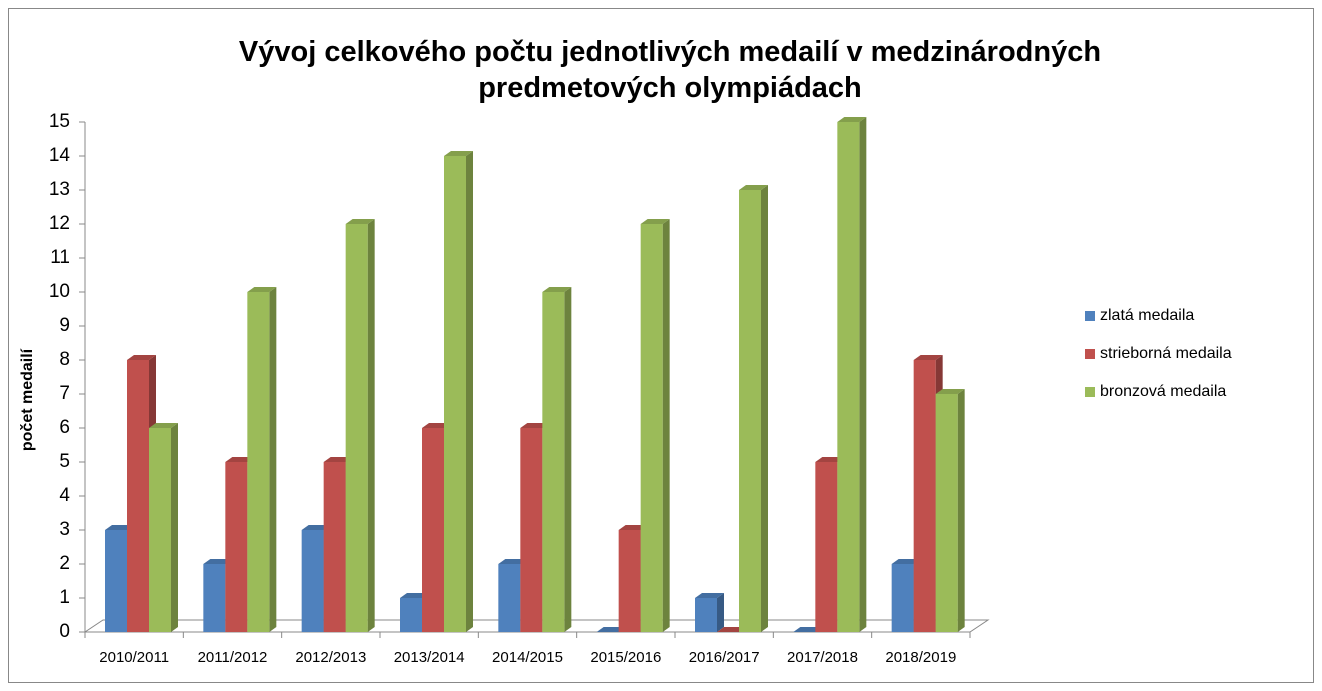  What do you see at coordinates (59, 121) in the screenshot?
I see `y-tick-label: 15` at bounding box center [59, 121].